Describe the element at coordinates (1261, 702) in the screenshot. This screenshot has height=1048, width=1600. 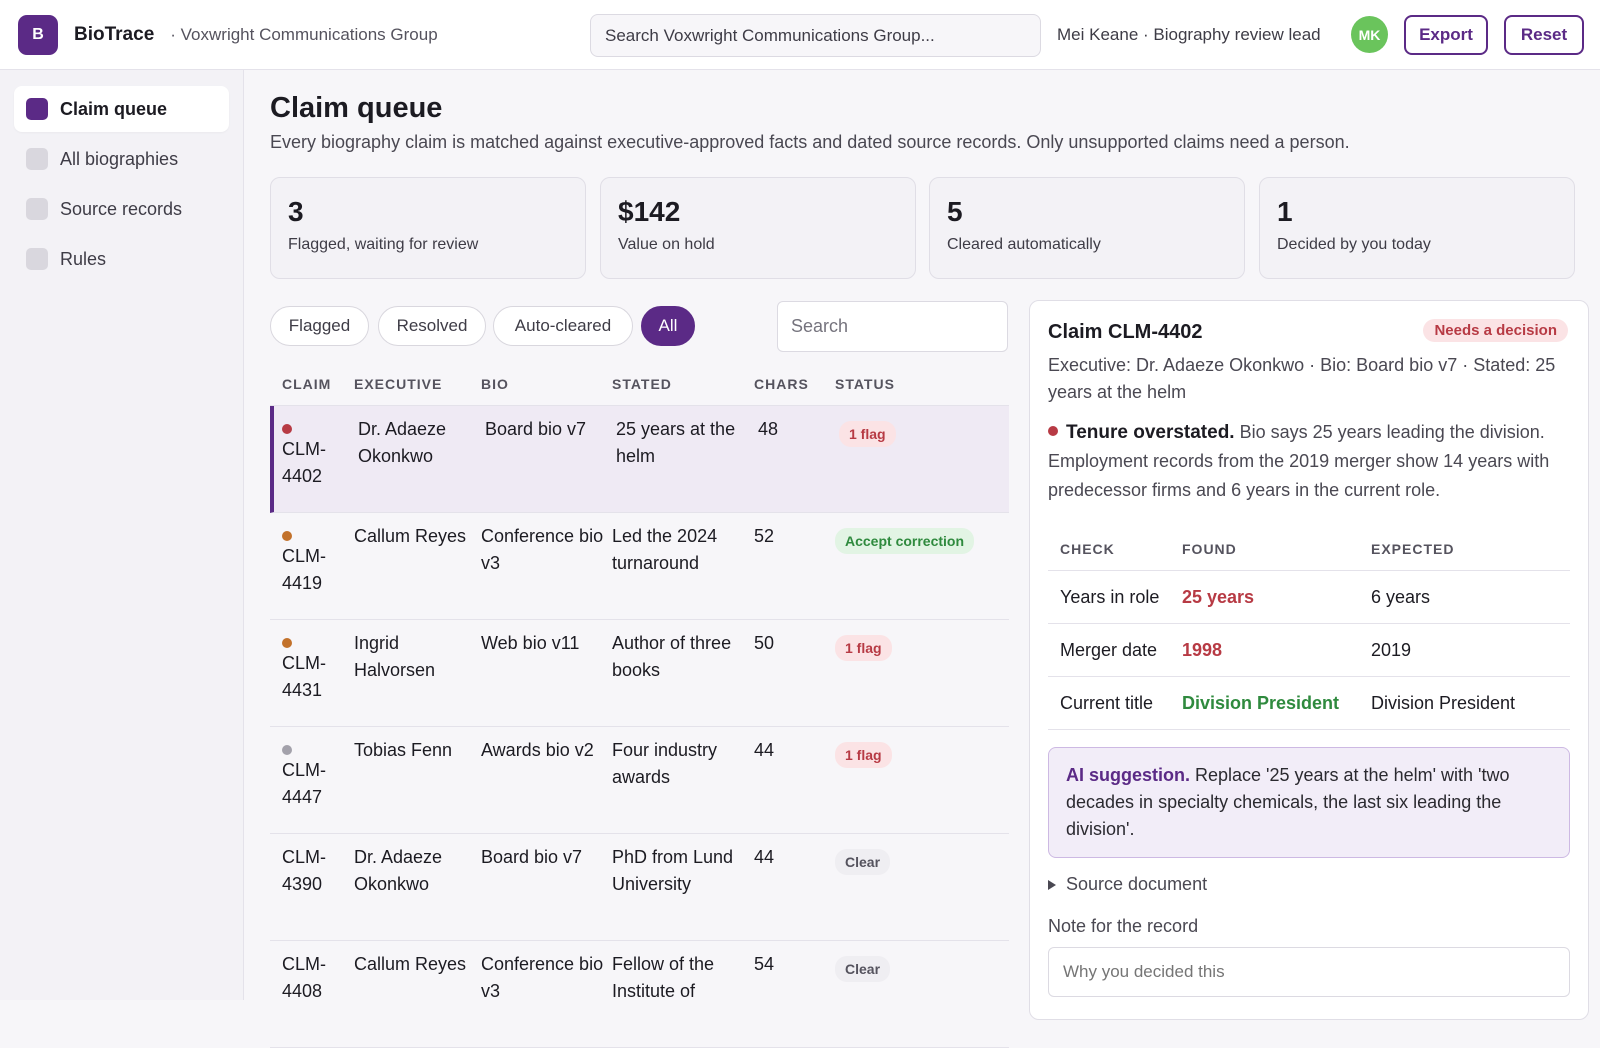
I see `check-found: Division President` at that location.